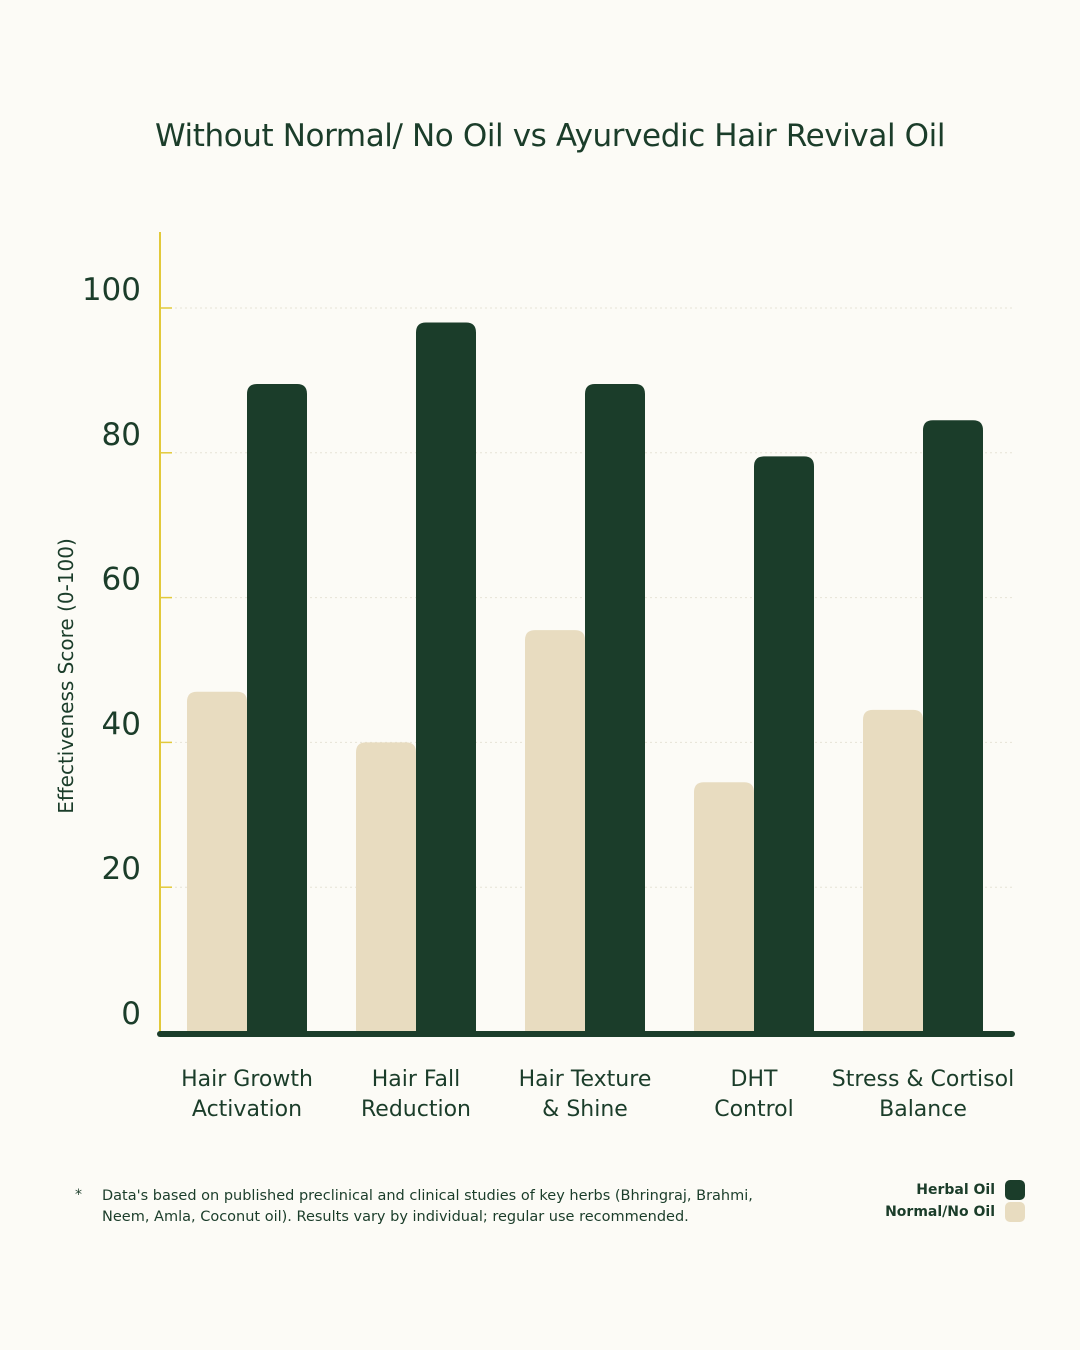 This screenshot has width=1080, height=1350. I want to click on x-tick-label-line: Activation, so click(247, 1109).